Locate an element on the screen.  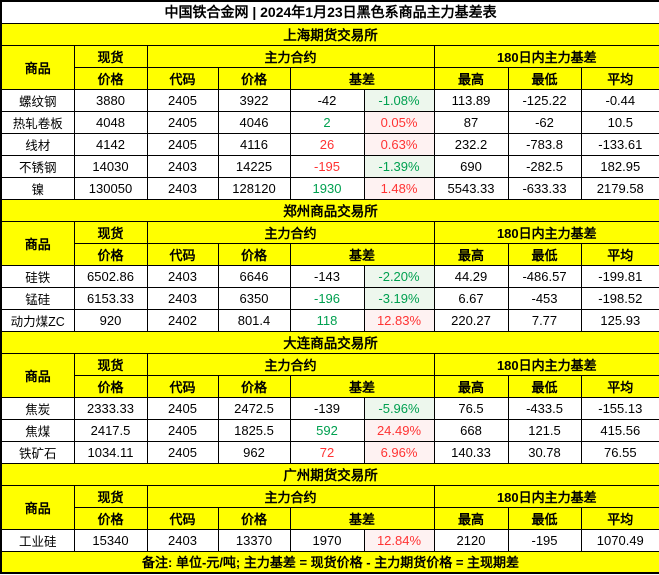
cell-180d-low: -633.33 is located at coordinates (544, 188).